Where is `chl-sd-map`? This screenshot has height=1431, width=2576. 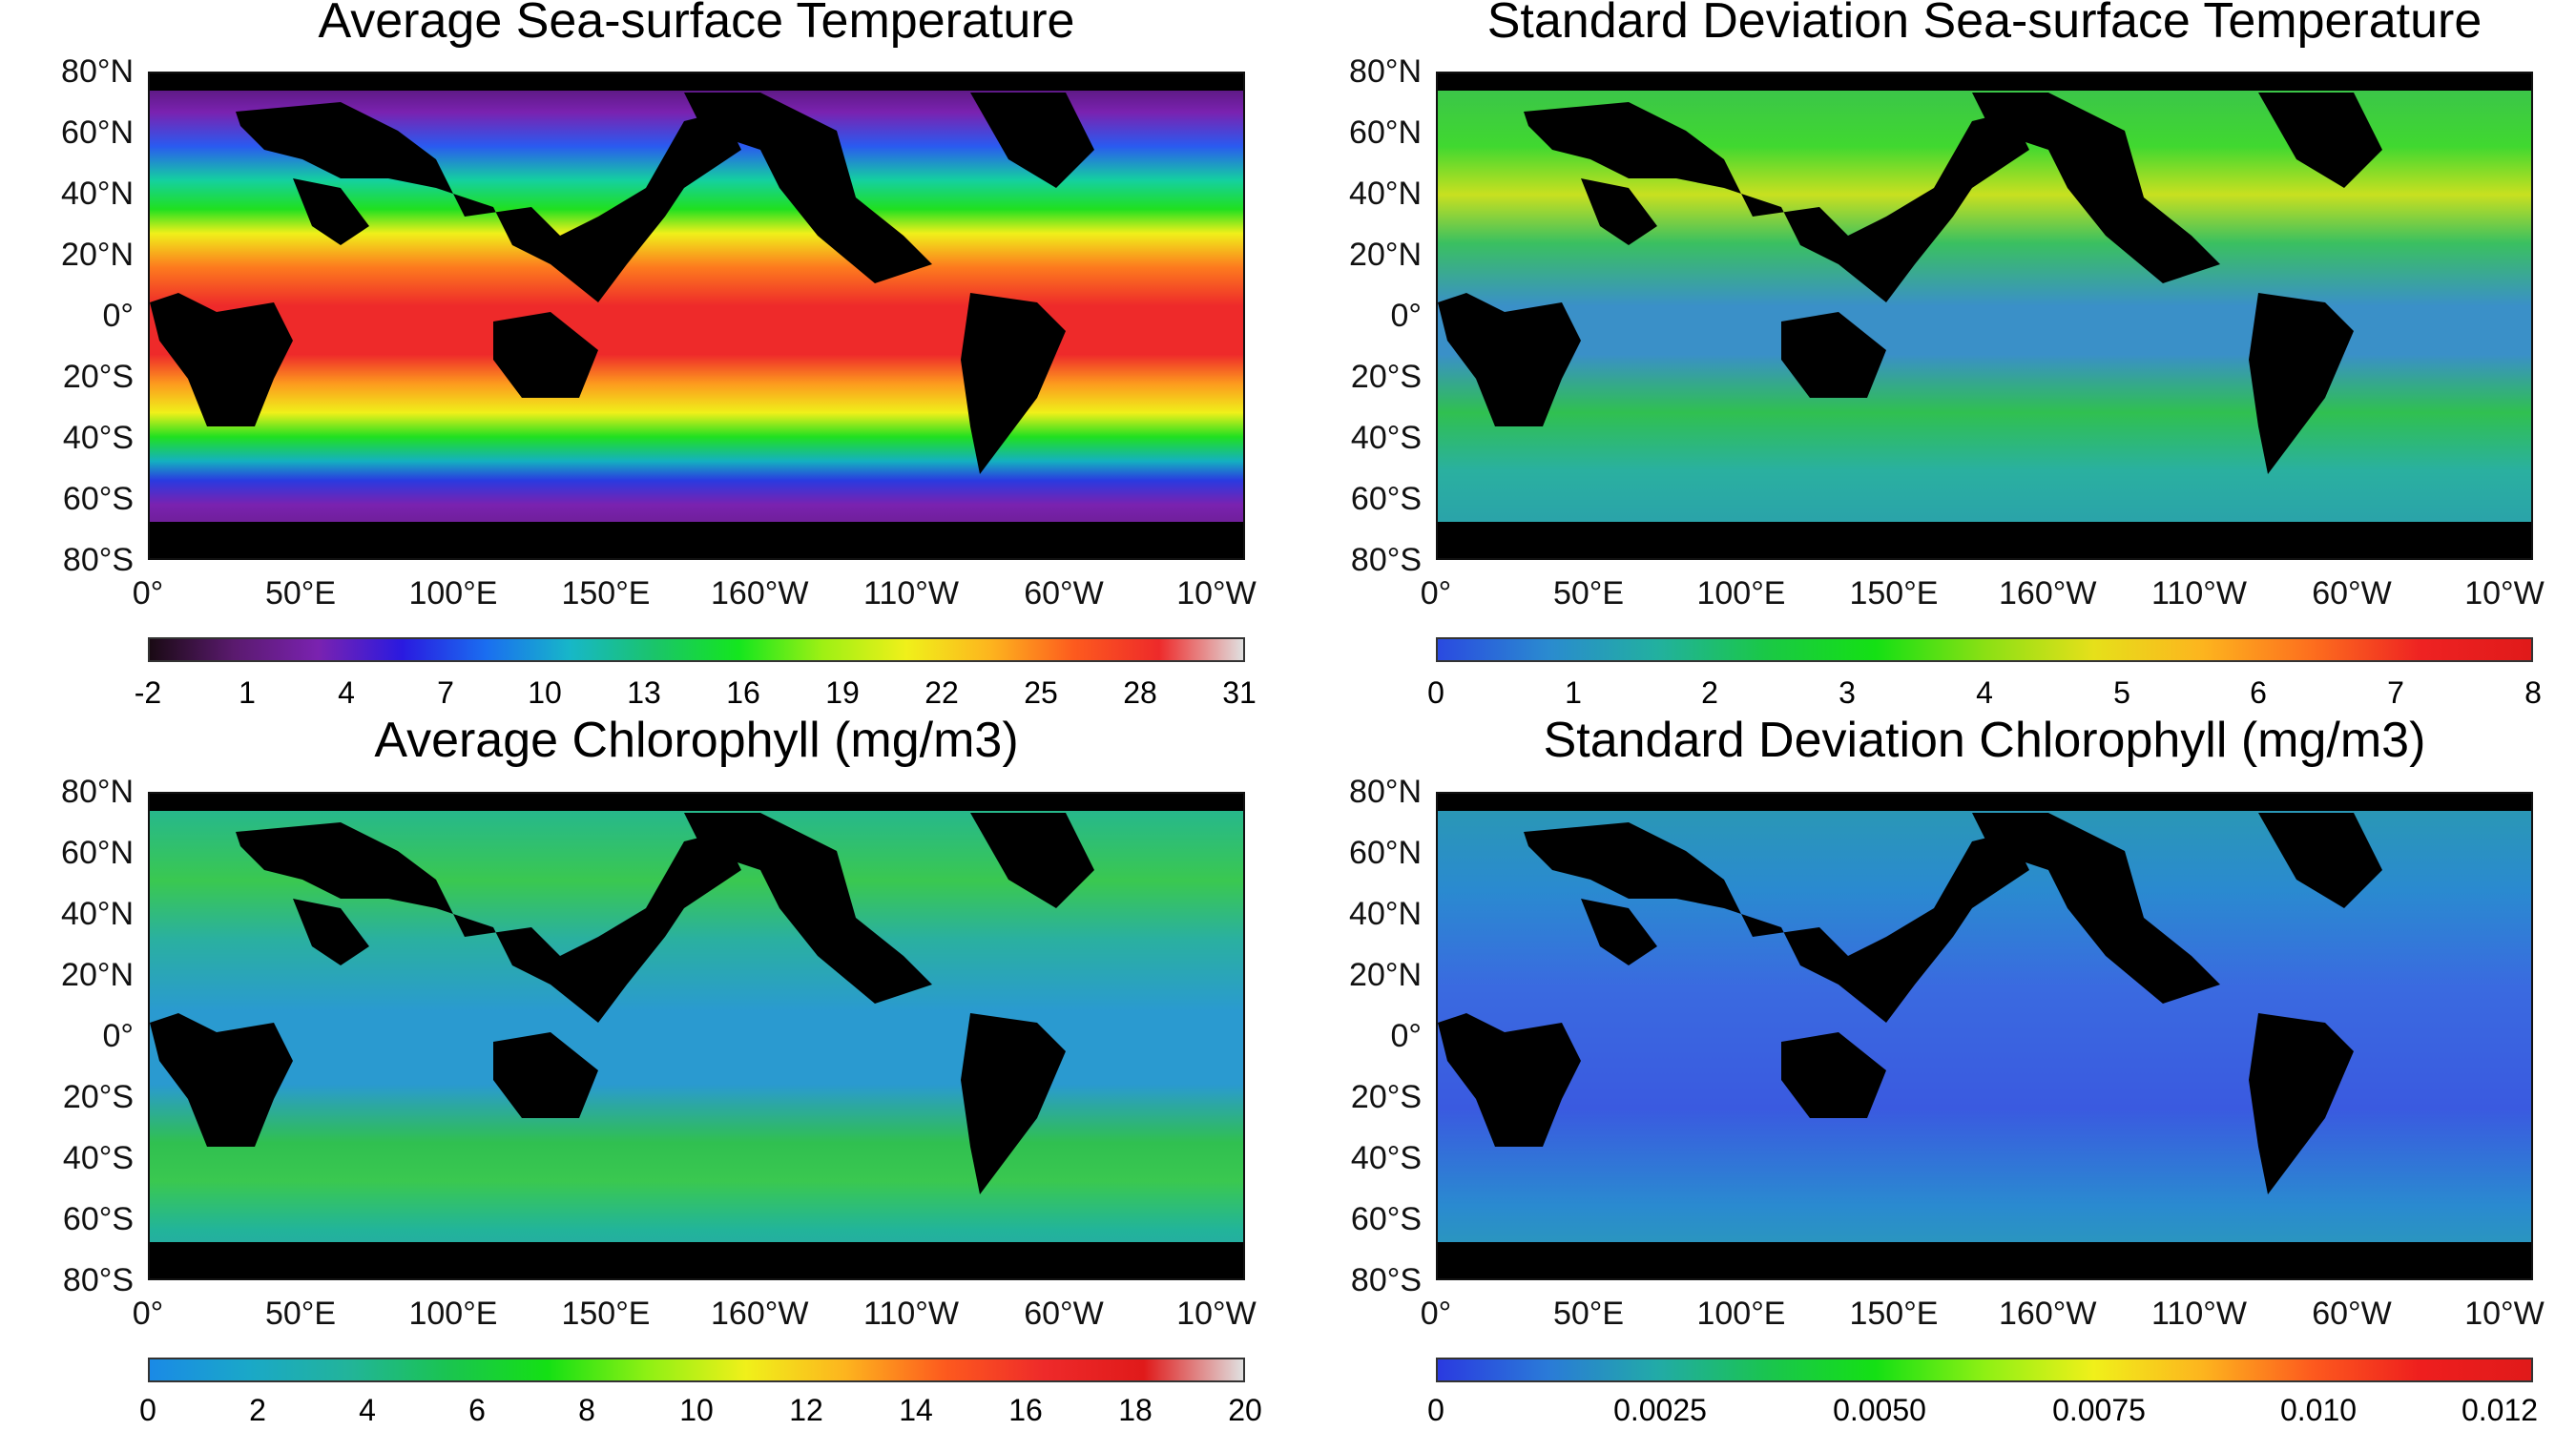
chl-sd-map is located at coordinates (1984, 1036).